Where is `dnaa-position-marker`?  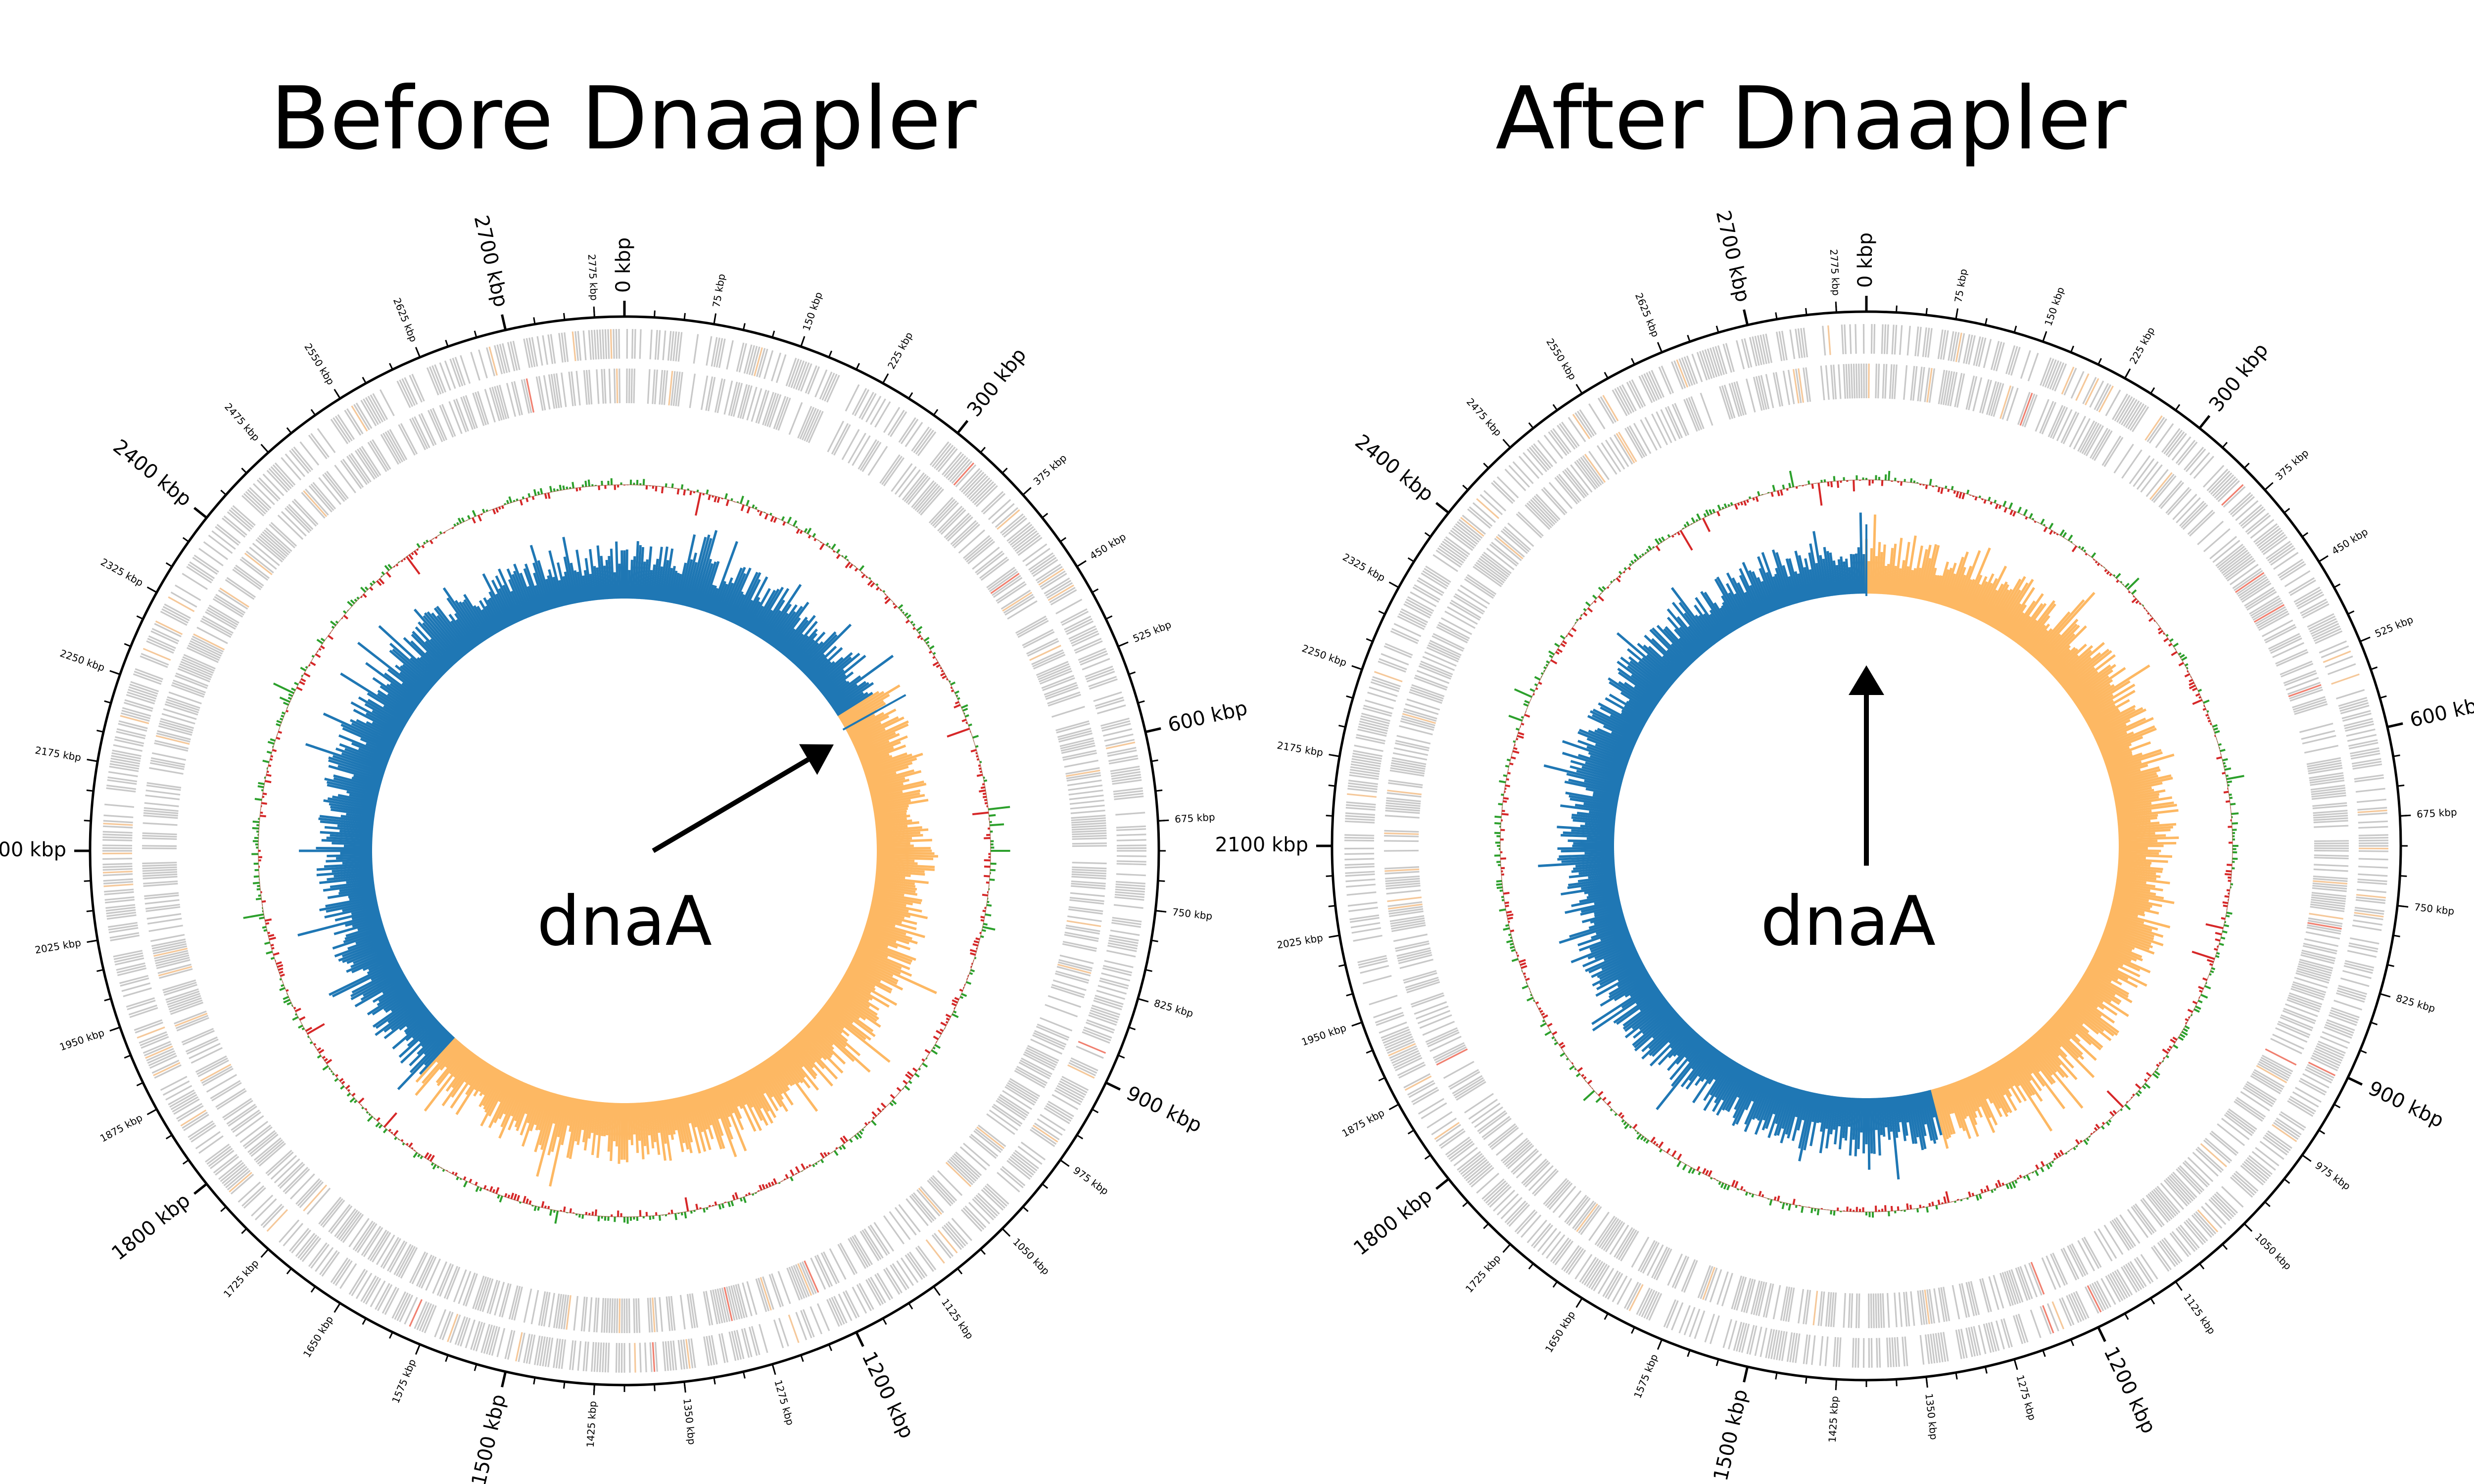
dnaa-position-marker is located at coordinates (874, 712).